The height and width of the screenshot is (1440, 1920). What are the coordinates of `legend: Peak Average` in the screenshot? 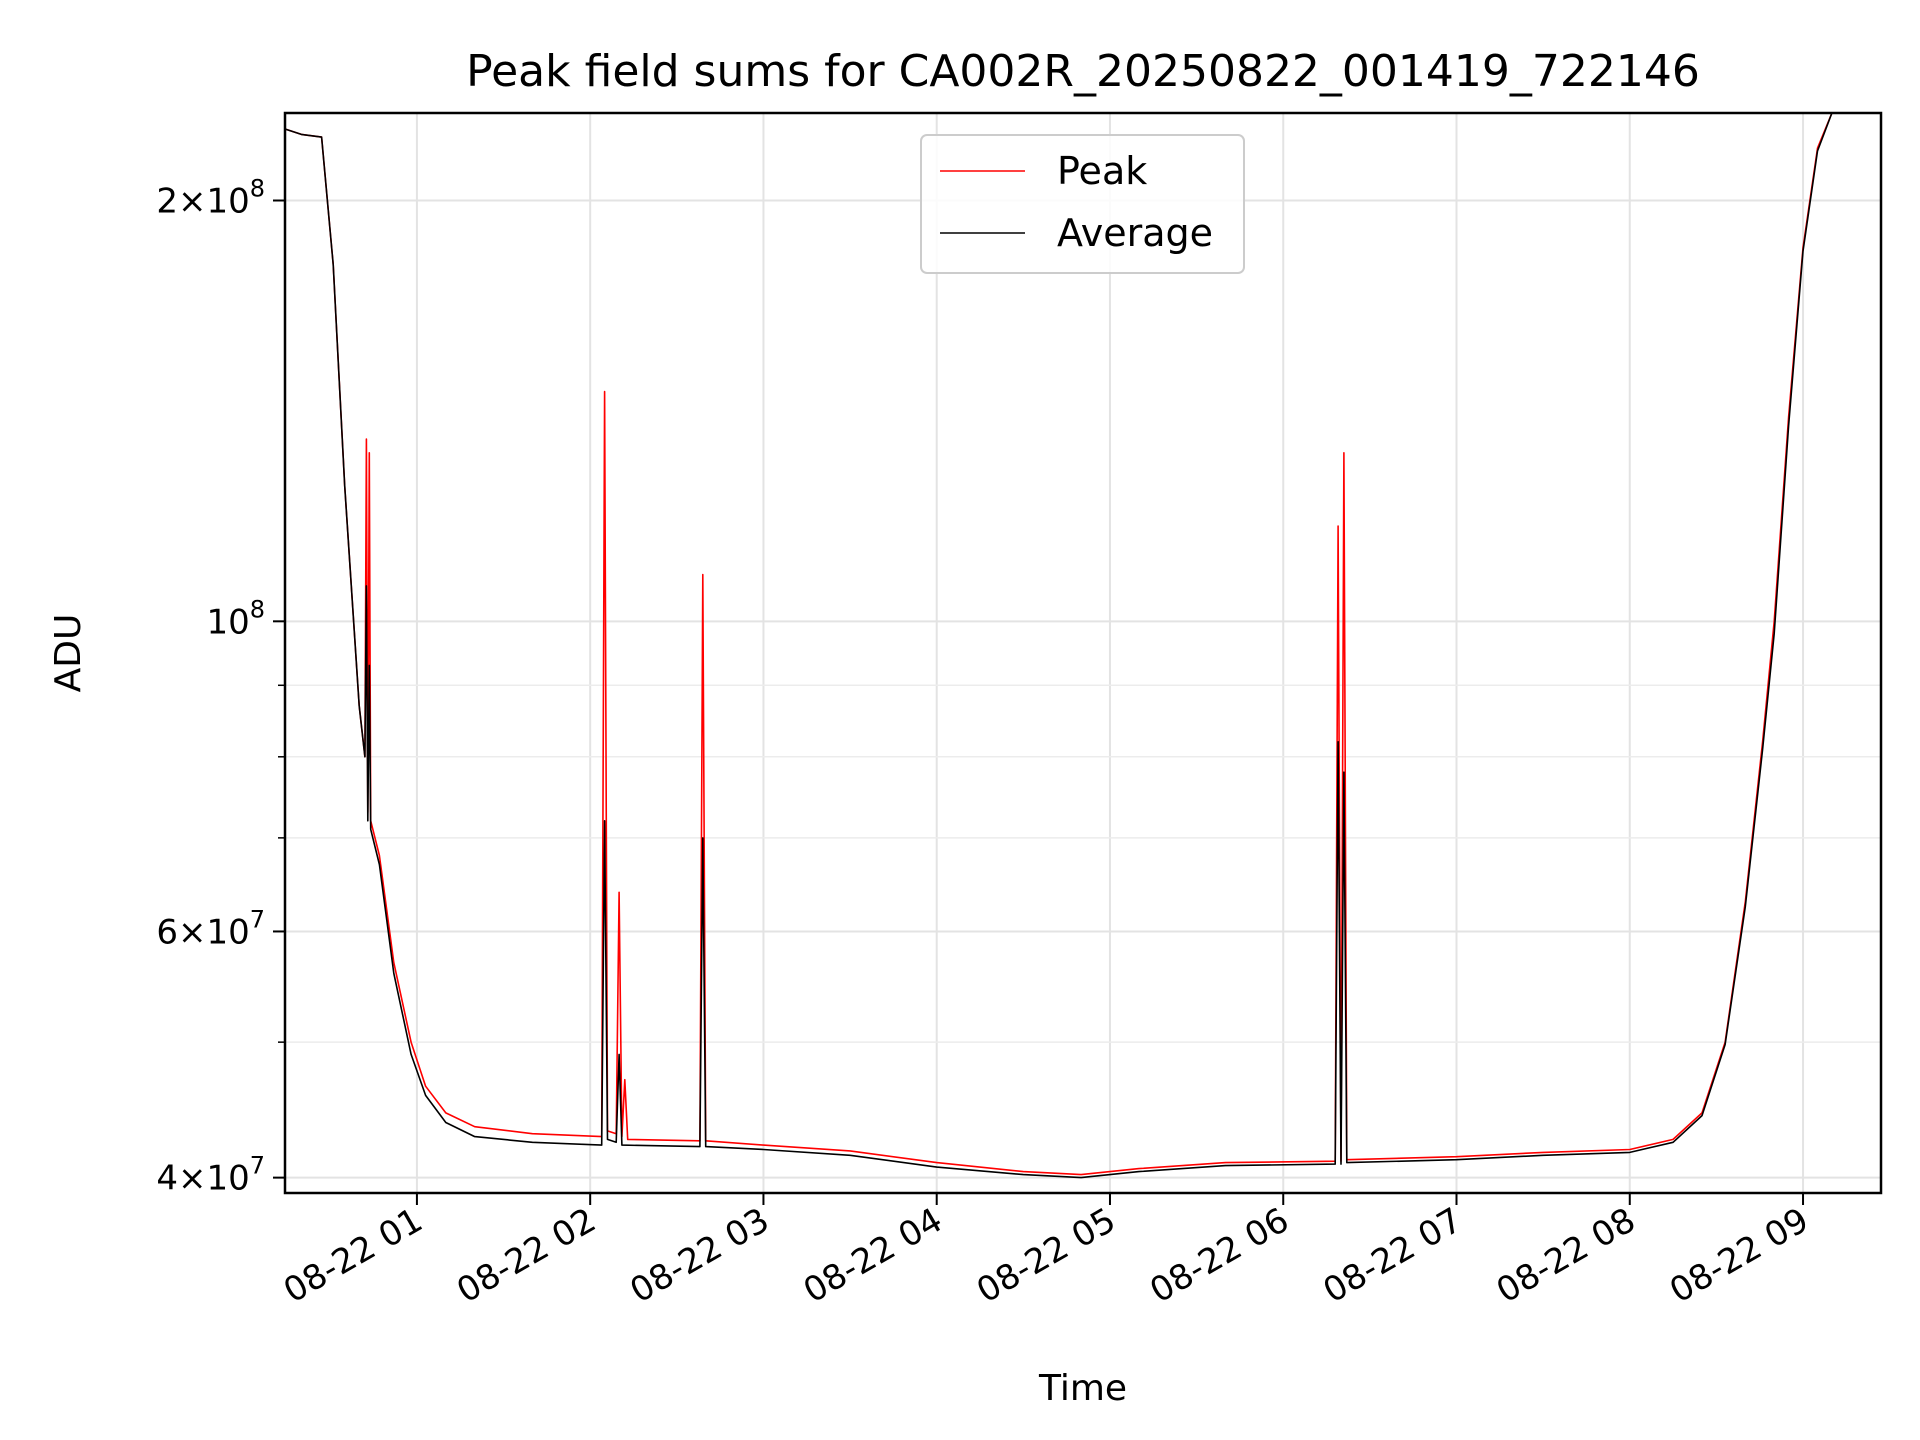 It's located at (1082, 204).